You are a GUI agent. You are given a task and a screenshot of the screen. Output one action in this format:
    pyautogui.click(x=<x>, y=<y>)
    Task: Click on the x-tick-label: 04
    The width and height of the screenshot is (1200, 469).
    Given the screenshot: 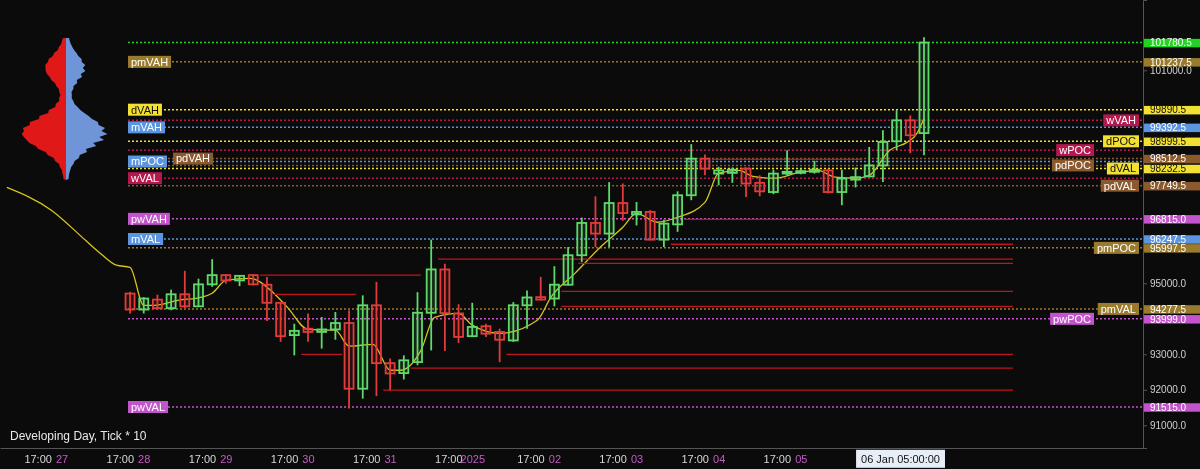 What is the action you would take?
    pyautogui.click(x=719, y=458)
    